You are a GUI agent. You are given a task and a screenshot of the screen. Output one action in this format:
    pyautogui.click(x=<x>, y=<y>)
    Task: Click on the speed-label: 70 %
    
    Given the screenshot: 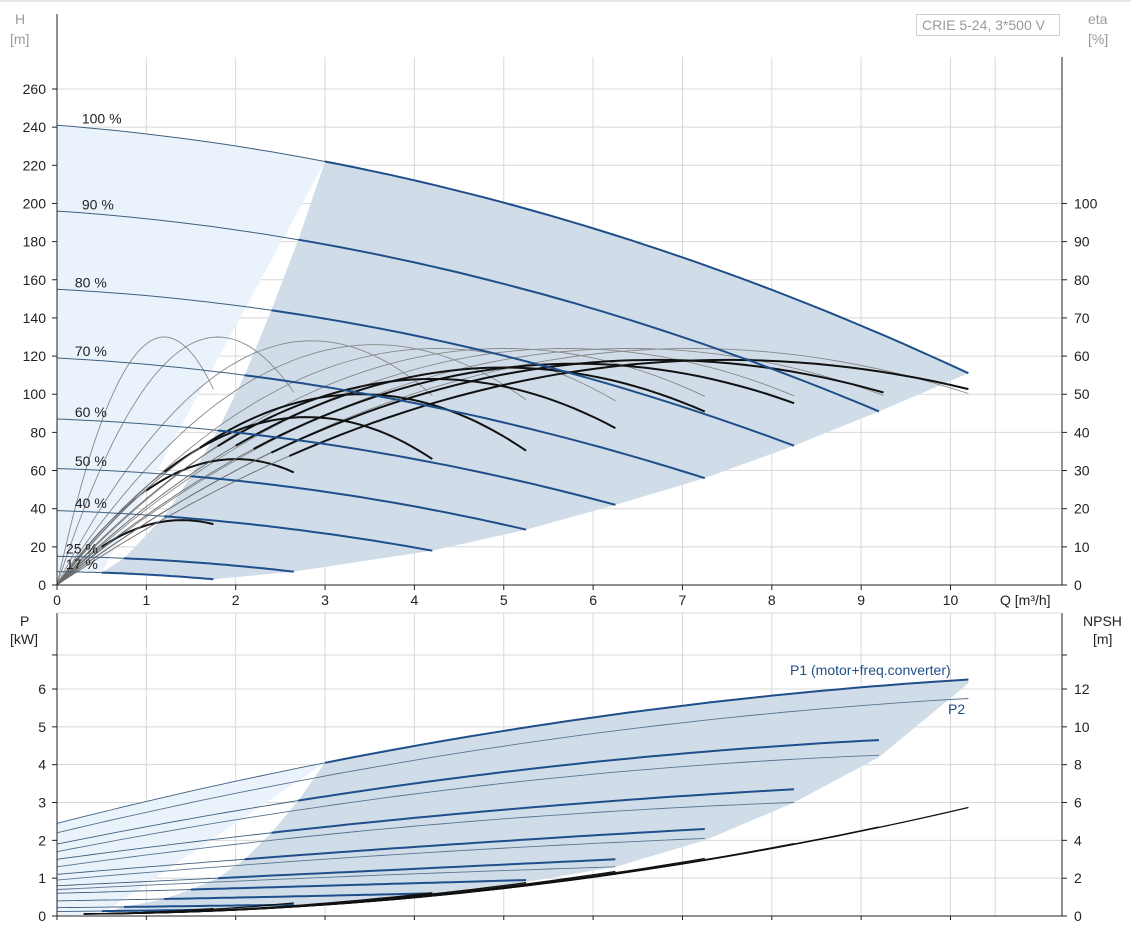 What is the action you would take?
    pyautogui.click(x=91, y=351)
    